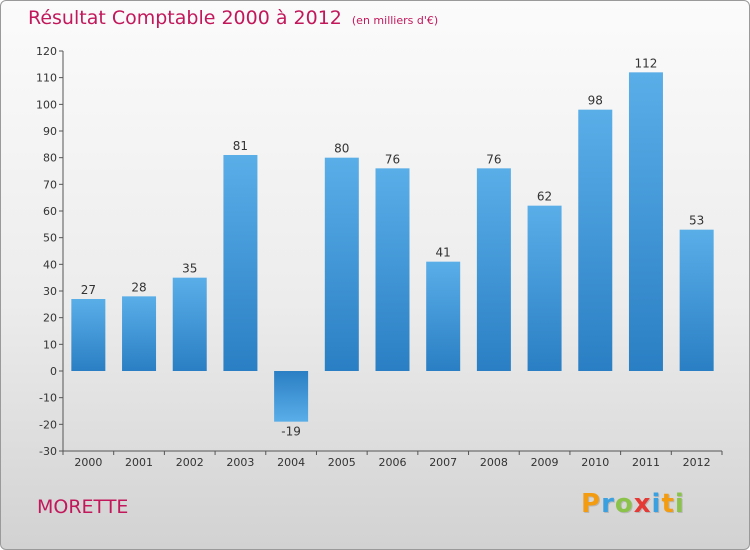 Image resolution: width=750 pixels, height=550 pixels. Describe the element at coordinates (88, 335) in the screenshot. I see `bar-2000` at that location.